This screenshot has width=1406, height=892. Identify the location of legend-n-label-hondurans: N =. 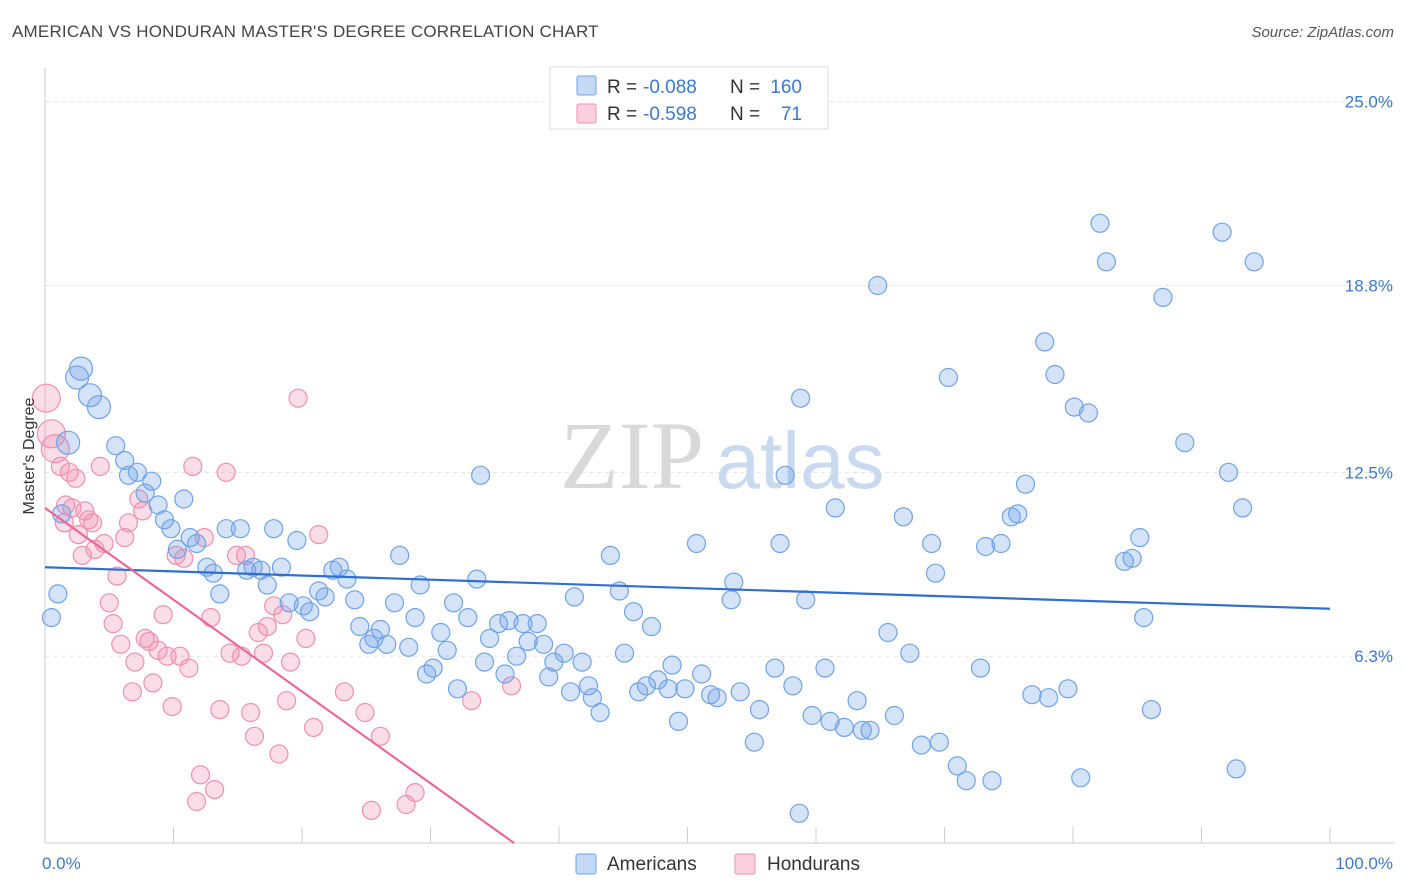
(745, 114).